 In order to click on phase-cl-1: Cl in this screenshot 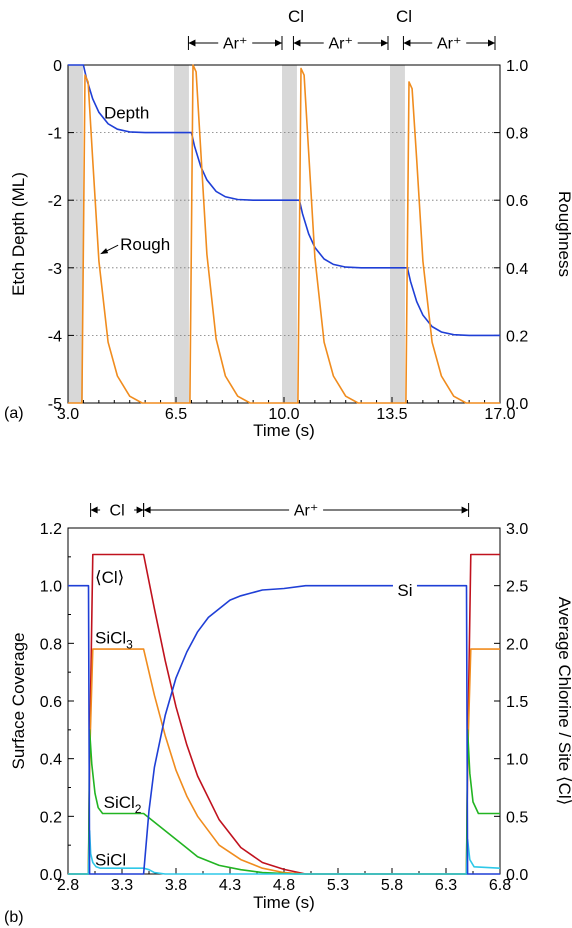, I will do `click(296, 16)`.